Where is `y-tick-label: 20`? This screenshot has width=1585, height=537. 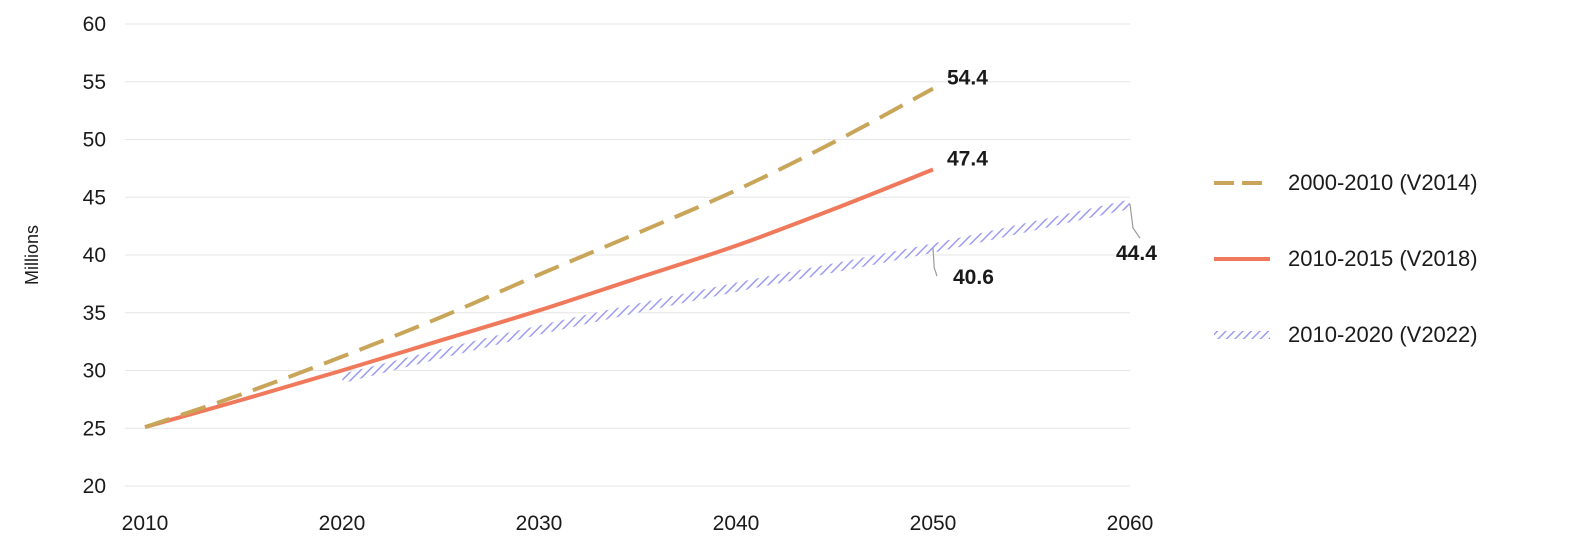 y-tick-label: 20 is located at coordinates (94, 486).